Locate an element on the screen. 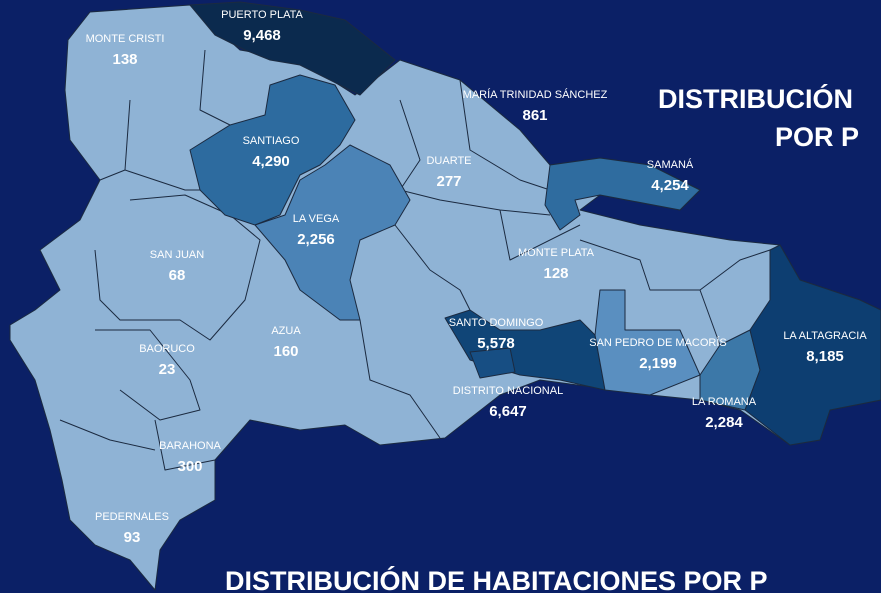 The height and width of the screenshot is (593, 881). province-name: MARÍA TRINIDAD SÁNCHEZ is located at coordinates (535, 94).